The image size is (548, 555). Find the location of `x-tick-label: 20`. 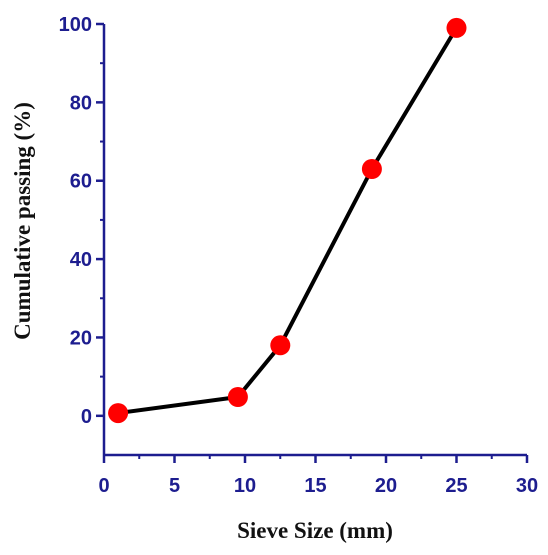

x-tick-label: 20 is located at coordinates (386, 486).